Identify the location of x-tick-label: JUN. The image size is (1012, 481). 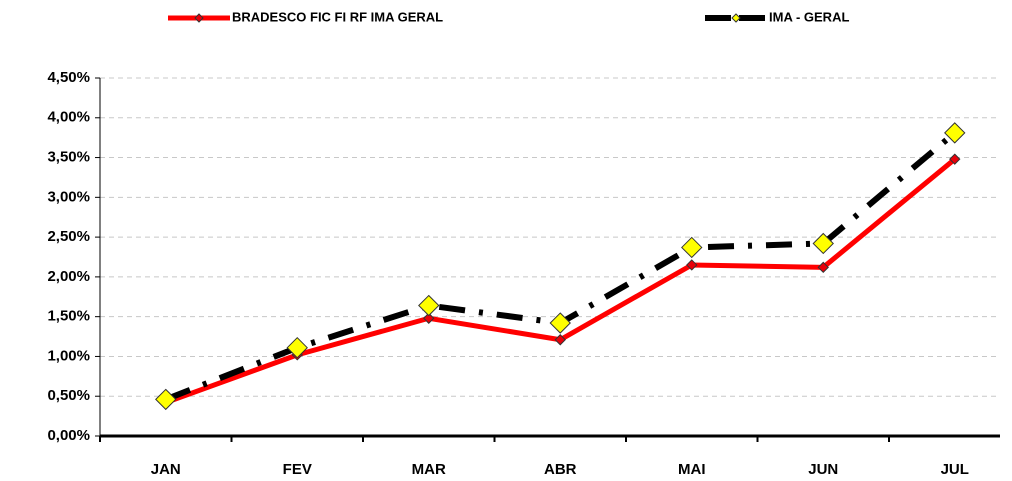
(823, 469).